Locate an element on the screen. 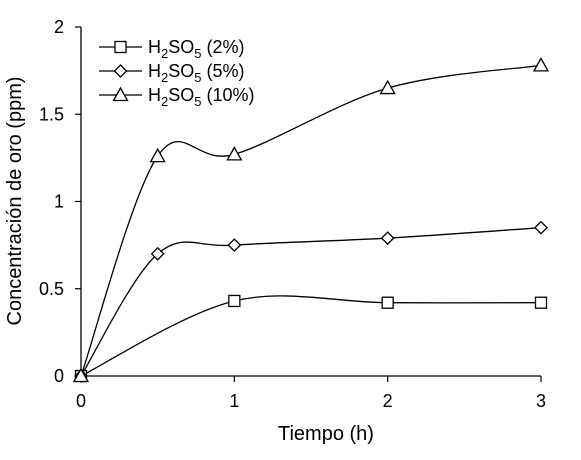 This screenshot has width=581, height=460. legend-label: H2SO5 (2%) is located at coordinates (196, 49).